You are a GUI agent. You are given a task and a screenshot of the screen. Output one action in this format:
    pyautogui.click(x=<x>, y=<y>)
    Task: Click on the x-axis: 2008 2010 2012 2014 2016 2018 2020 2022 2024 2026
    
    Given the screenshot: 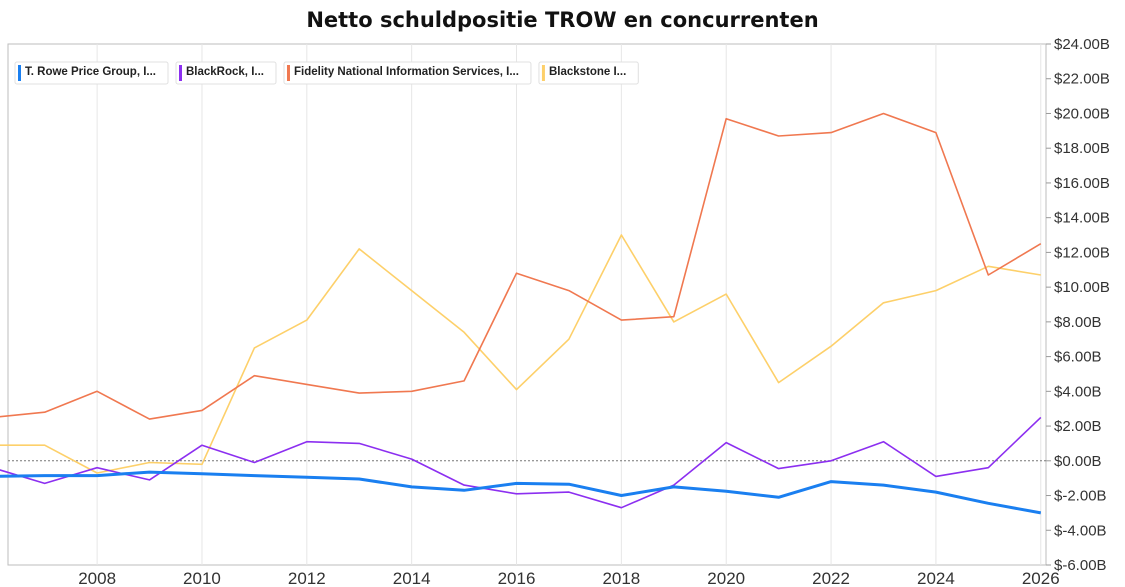 What is the action you would take?
    pyautogui.click(x=568, y=578)
    